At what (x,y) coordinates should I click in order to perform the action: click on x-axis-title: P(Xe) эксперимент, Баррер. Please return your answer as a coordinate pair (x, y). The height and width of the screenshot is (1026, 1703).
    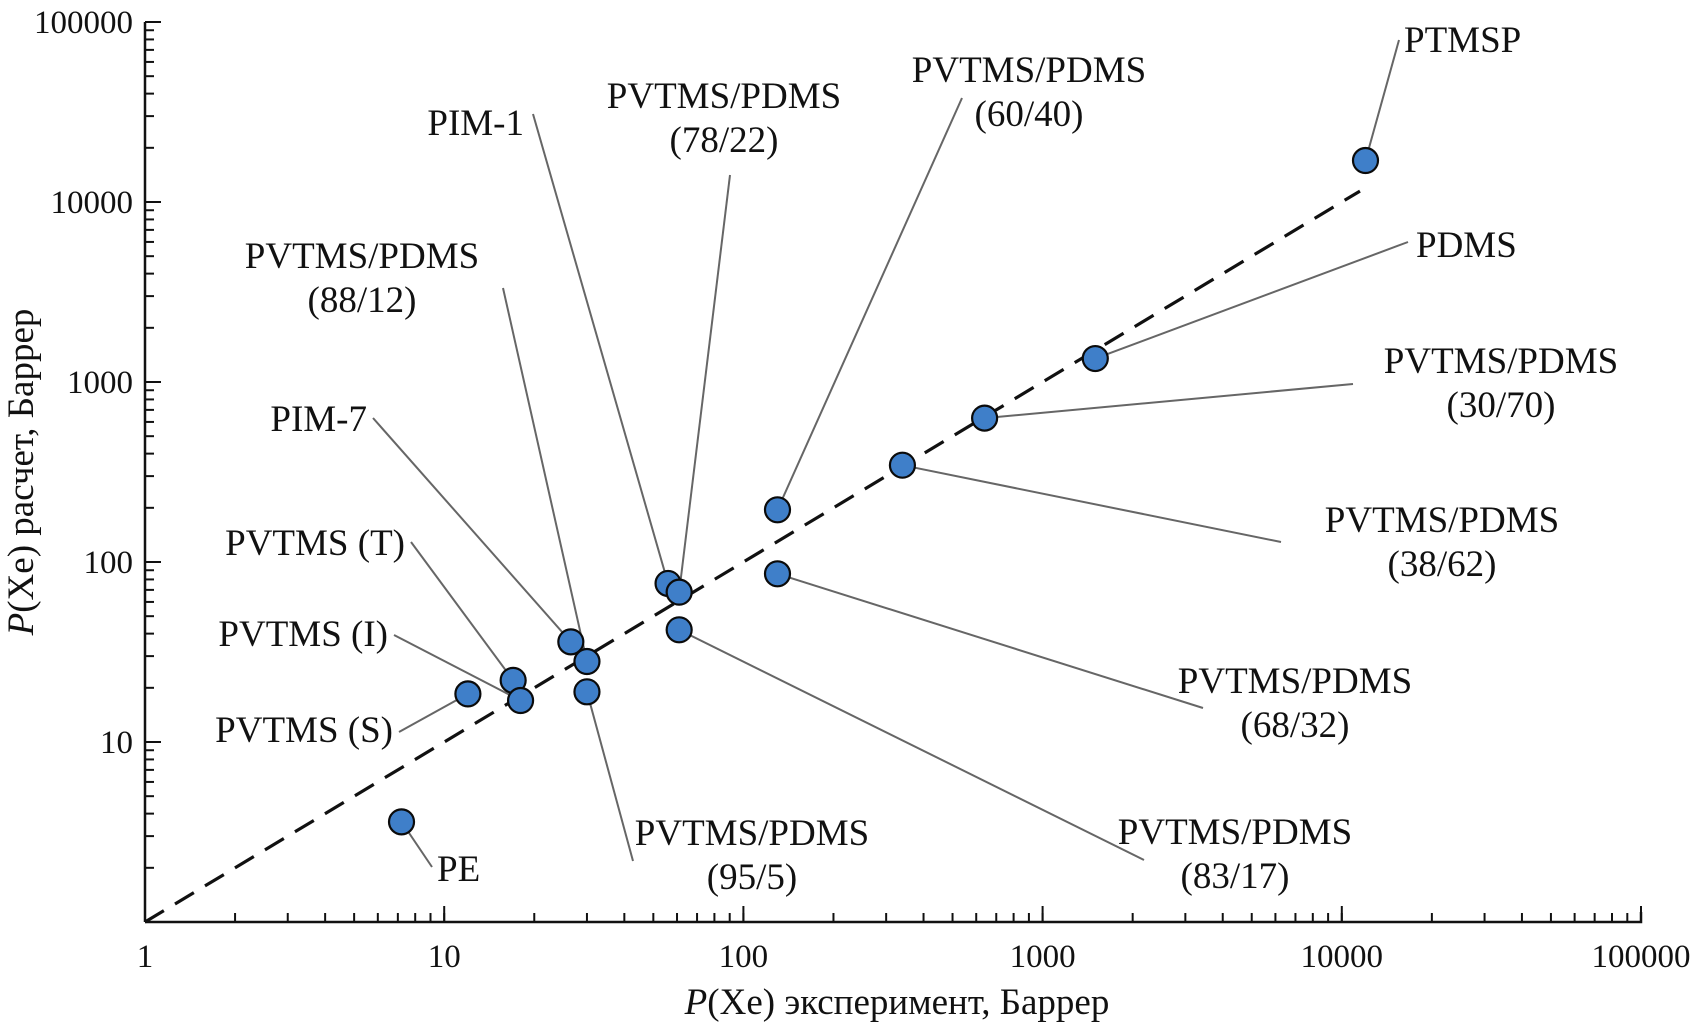
    Looking at the image, I should click on (897, 1002).